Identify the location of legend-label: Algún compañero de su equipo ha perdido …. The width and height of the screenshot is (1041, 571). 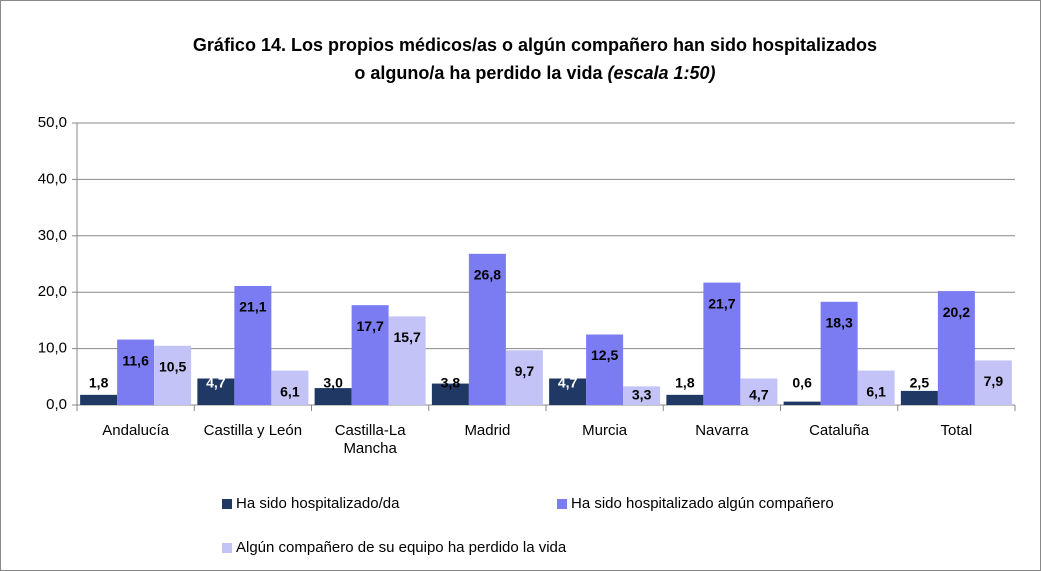
(401, 547).